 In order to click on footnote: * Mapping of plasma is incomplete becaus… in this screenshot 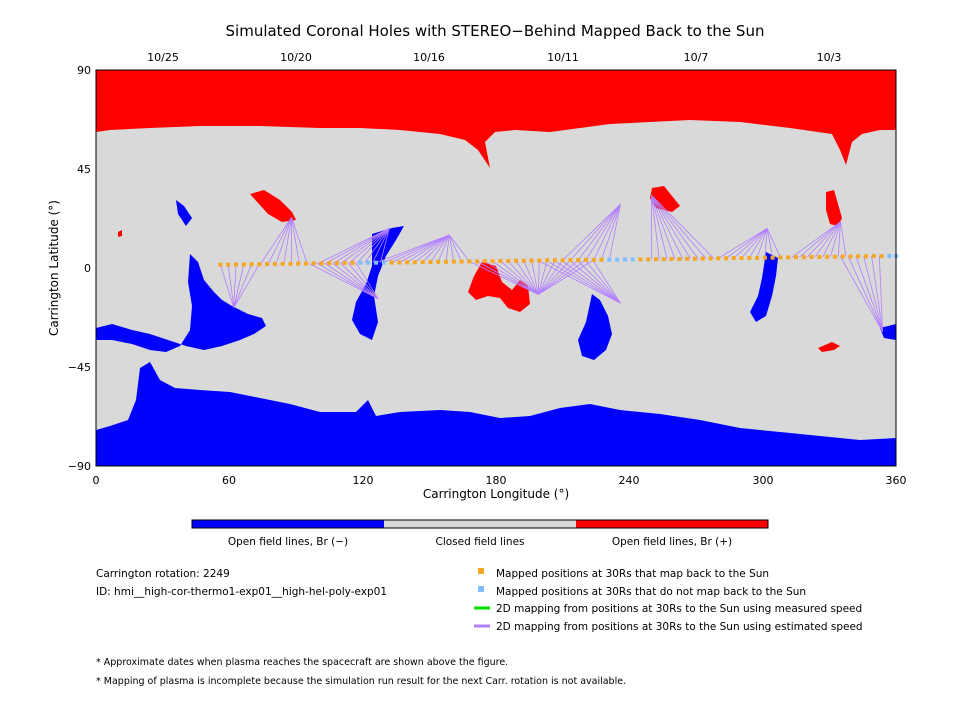, I will do `click(361, 681)`.